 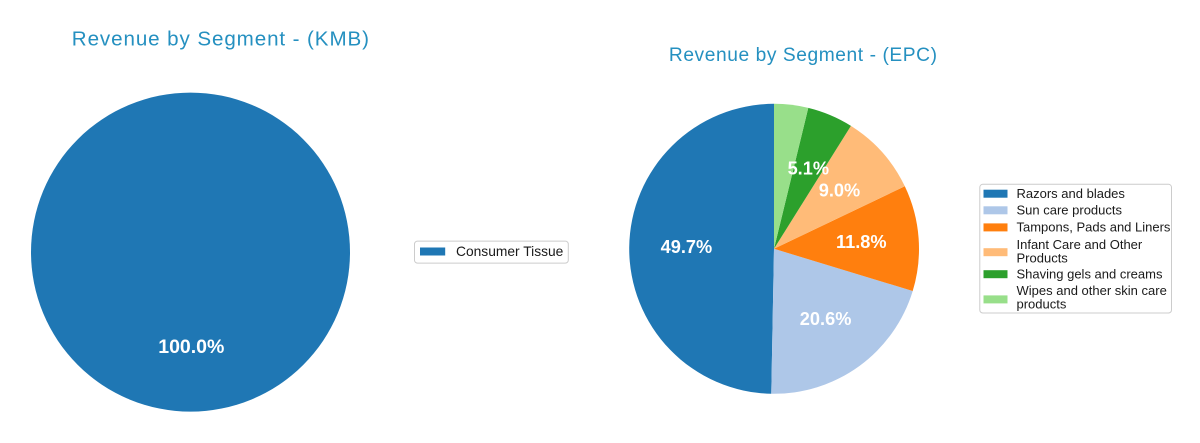 I want to click on svg-text: Revenue by Segment - (EPC), so click(x=803, y=55).